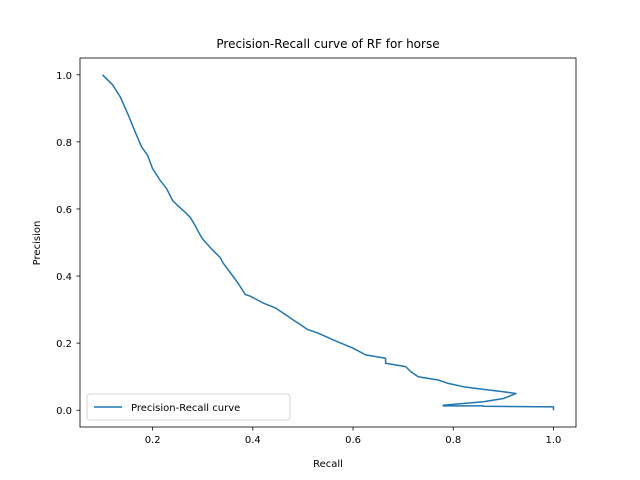 This screenshot has width=640, height=480. I want to click on x-tick-label: 0.4, so click(253, 440).